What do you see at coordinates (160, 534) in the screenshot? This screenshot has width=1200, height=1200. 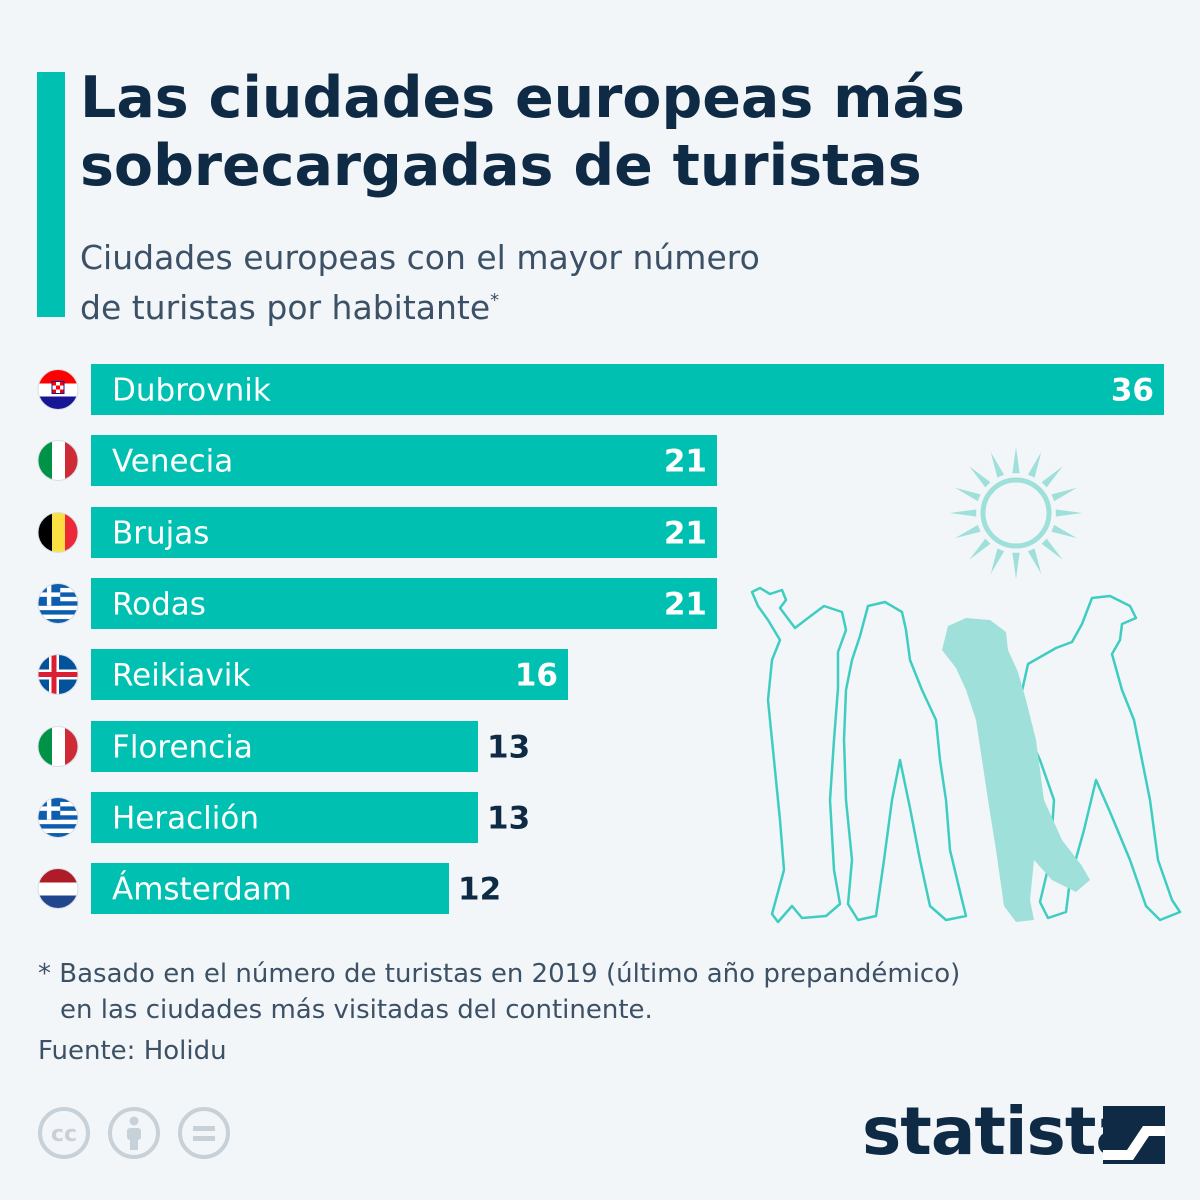 I see `bar-label-brujas: Brujas` at bounding box center [160, 534].